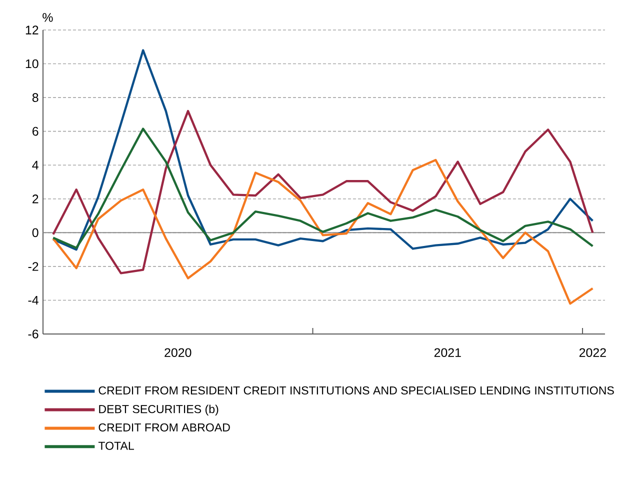 This screenshot has width=620, height=477. I want to click on y-tick-label: -4, so click(33, 300).